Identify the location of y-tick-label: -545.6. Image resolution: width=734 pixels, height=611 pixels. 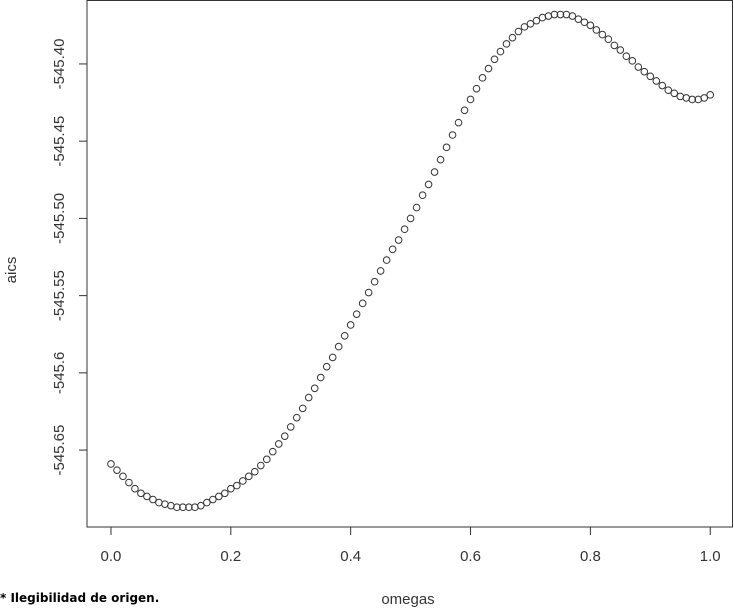
(59, 373).